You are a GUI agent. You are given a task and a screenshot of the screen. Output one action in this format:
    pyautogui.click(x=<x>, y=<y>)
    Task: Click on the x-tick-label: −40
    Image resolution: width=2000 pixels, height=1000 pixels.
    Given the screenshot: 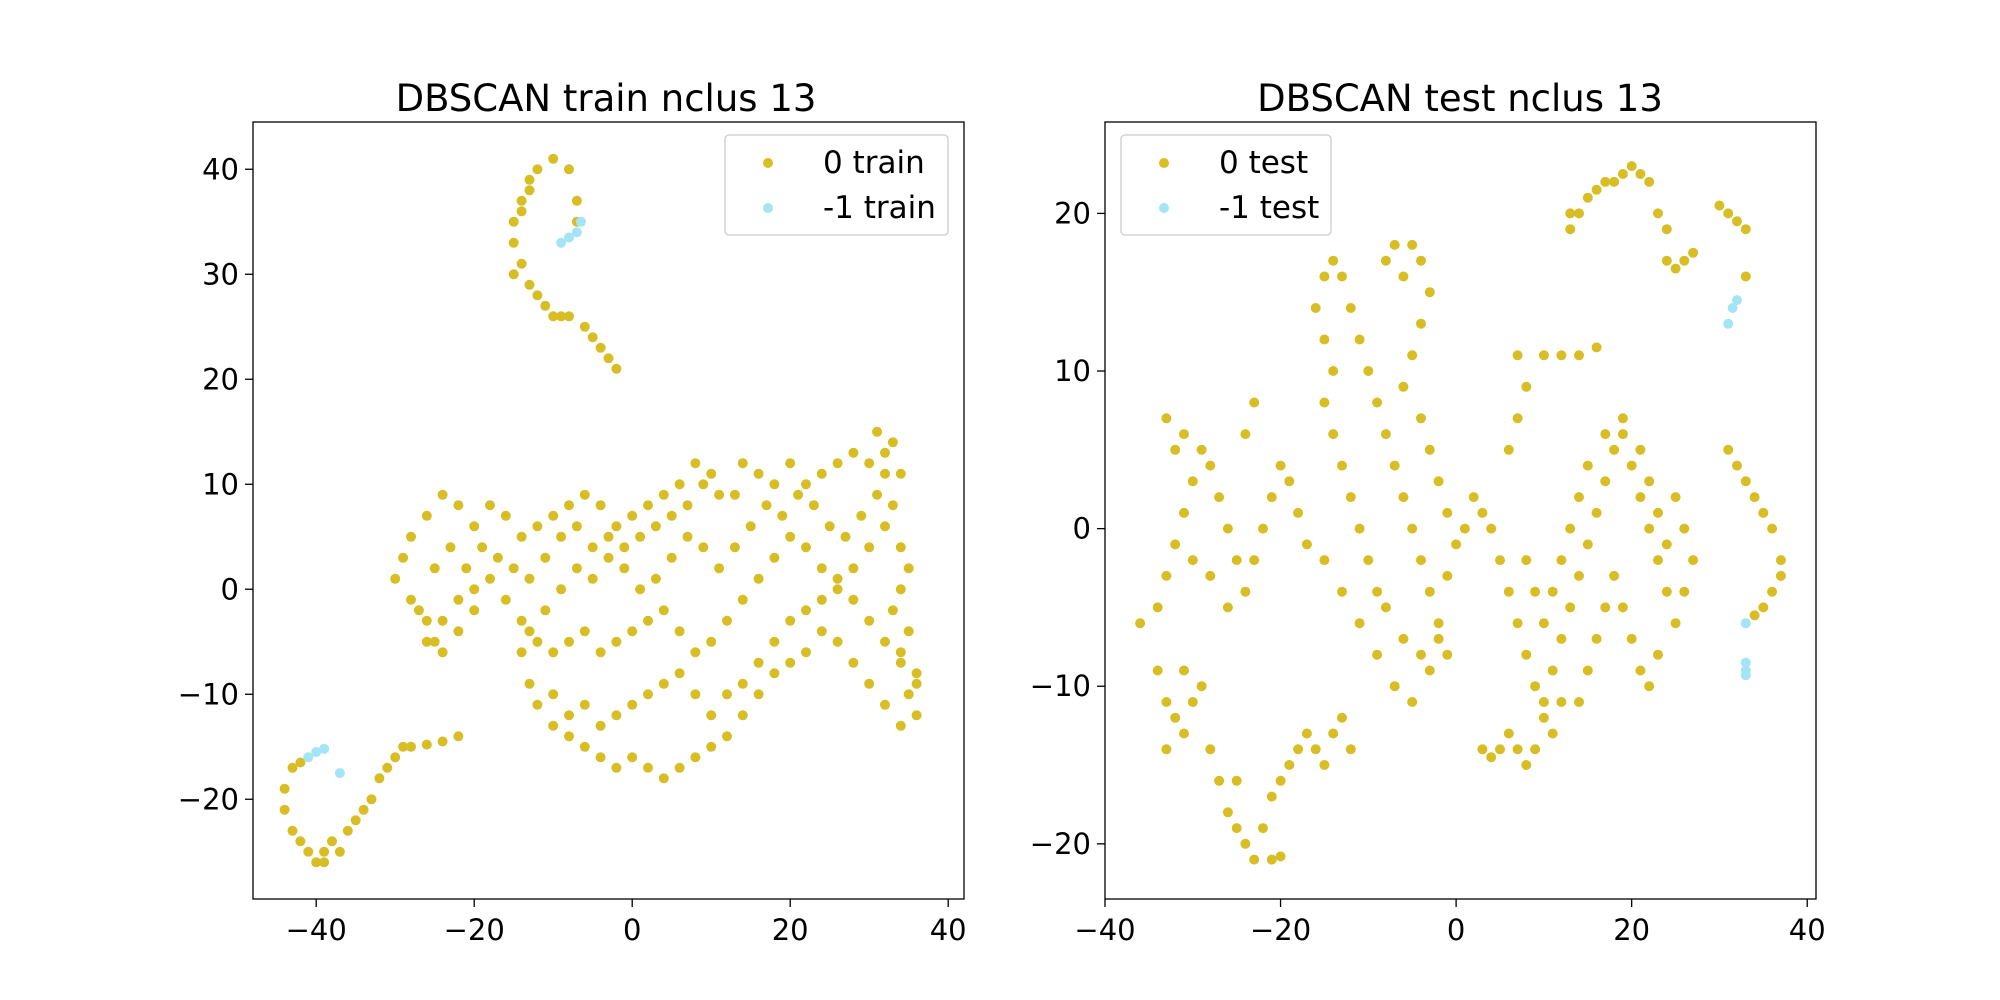 What is the action you would take?
    pyautogui.click(x=316, y=930)
    